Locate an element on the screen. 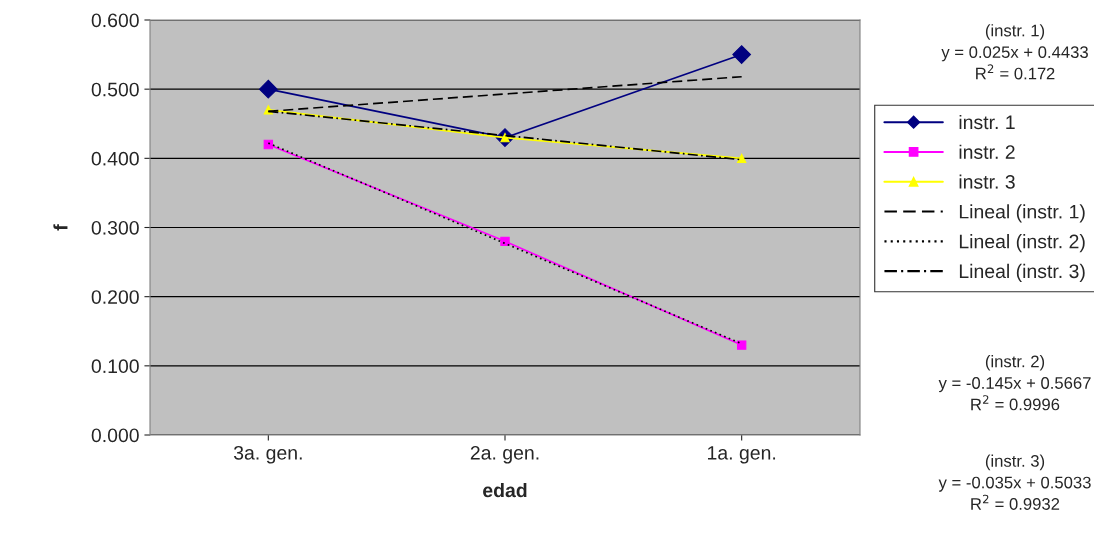 The image size is (1094, 538). y-axis-title: f is located at coordinates (60, 227).